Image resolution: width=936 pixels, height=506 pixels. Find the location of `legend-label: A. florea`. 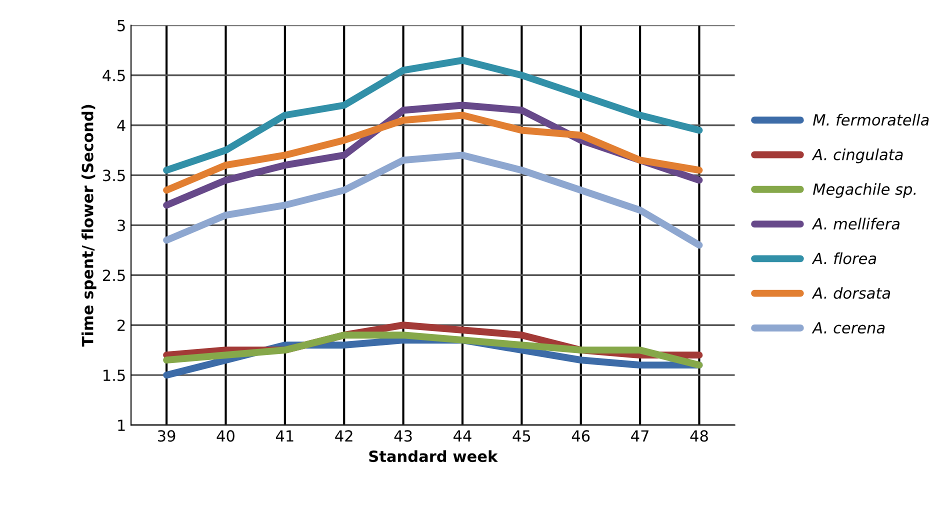

legend-label: A. florea is located at coordinates (844, 258).